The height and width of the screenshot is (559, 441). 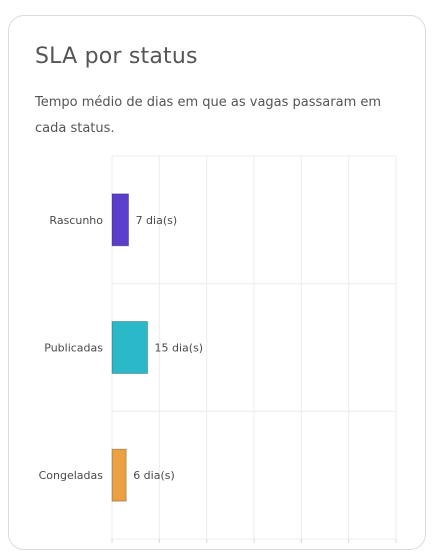 What do you see at coordinates (154, 475) in the screenshot?
I see `value-label: 6 dia(s)` at bounding box center [154, 475].